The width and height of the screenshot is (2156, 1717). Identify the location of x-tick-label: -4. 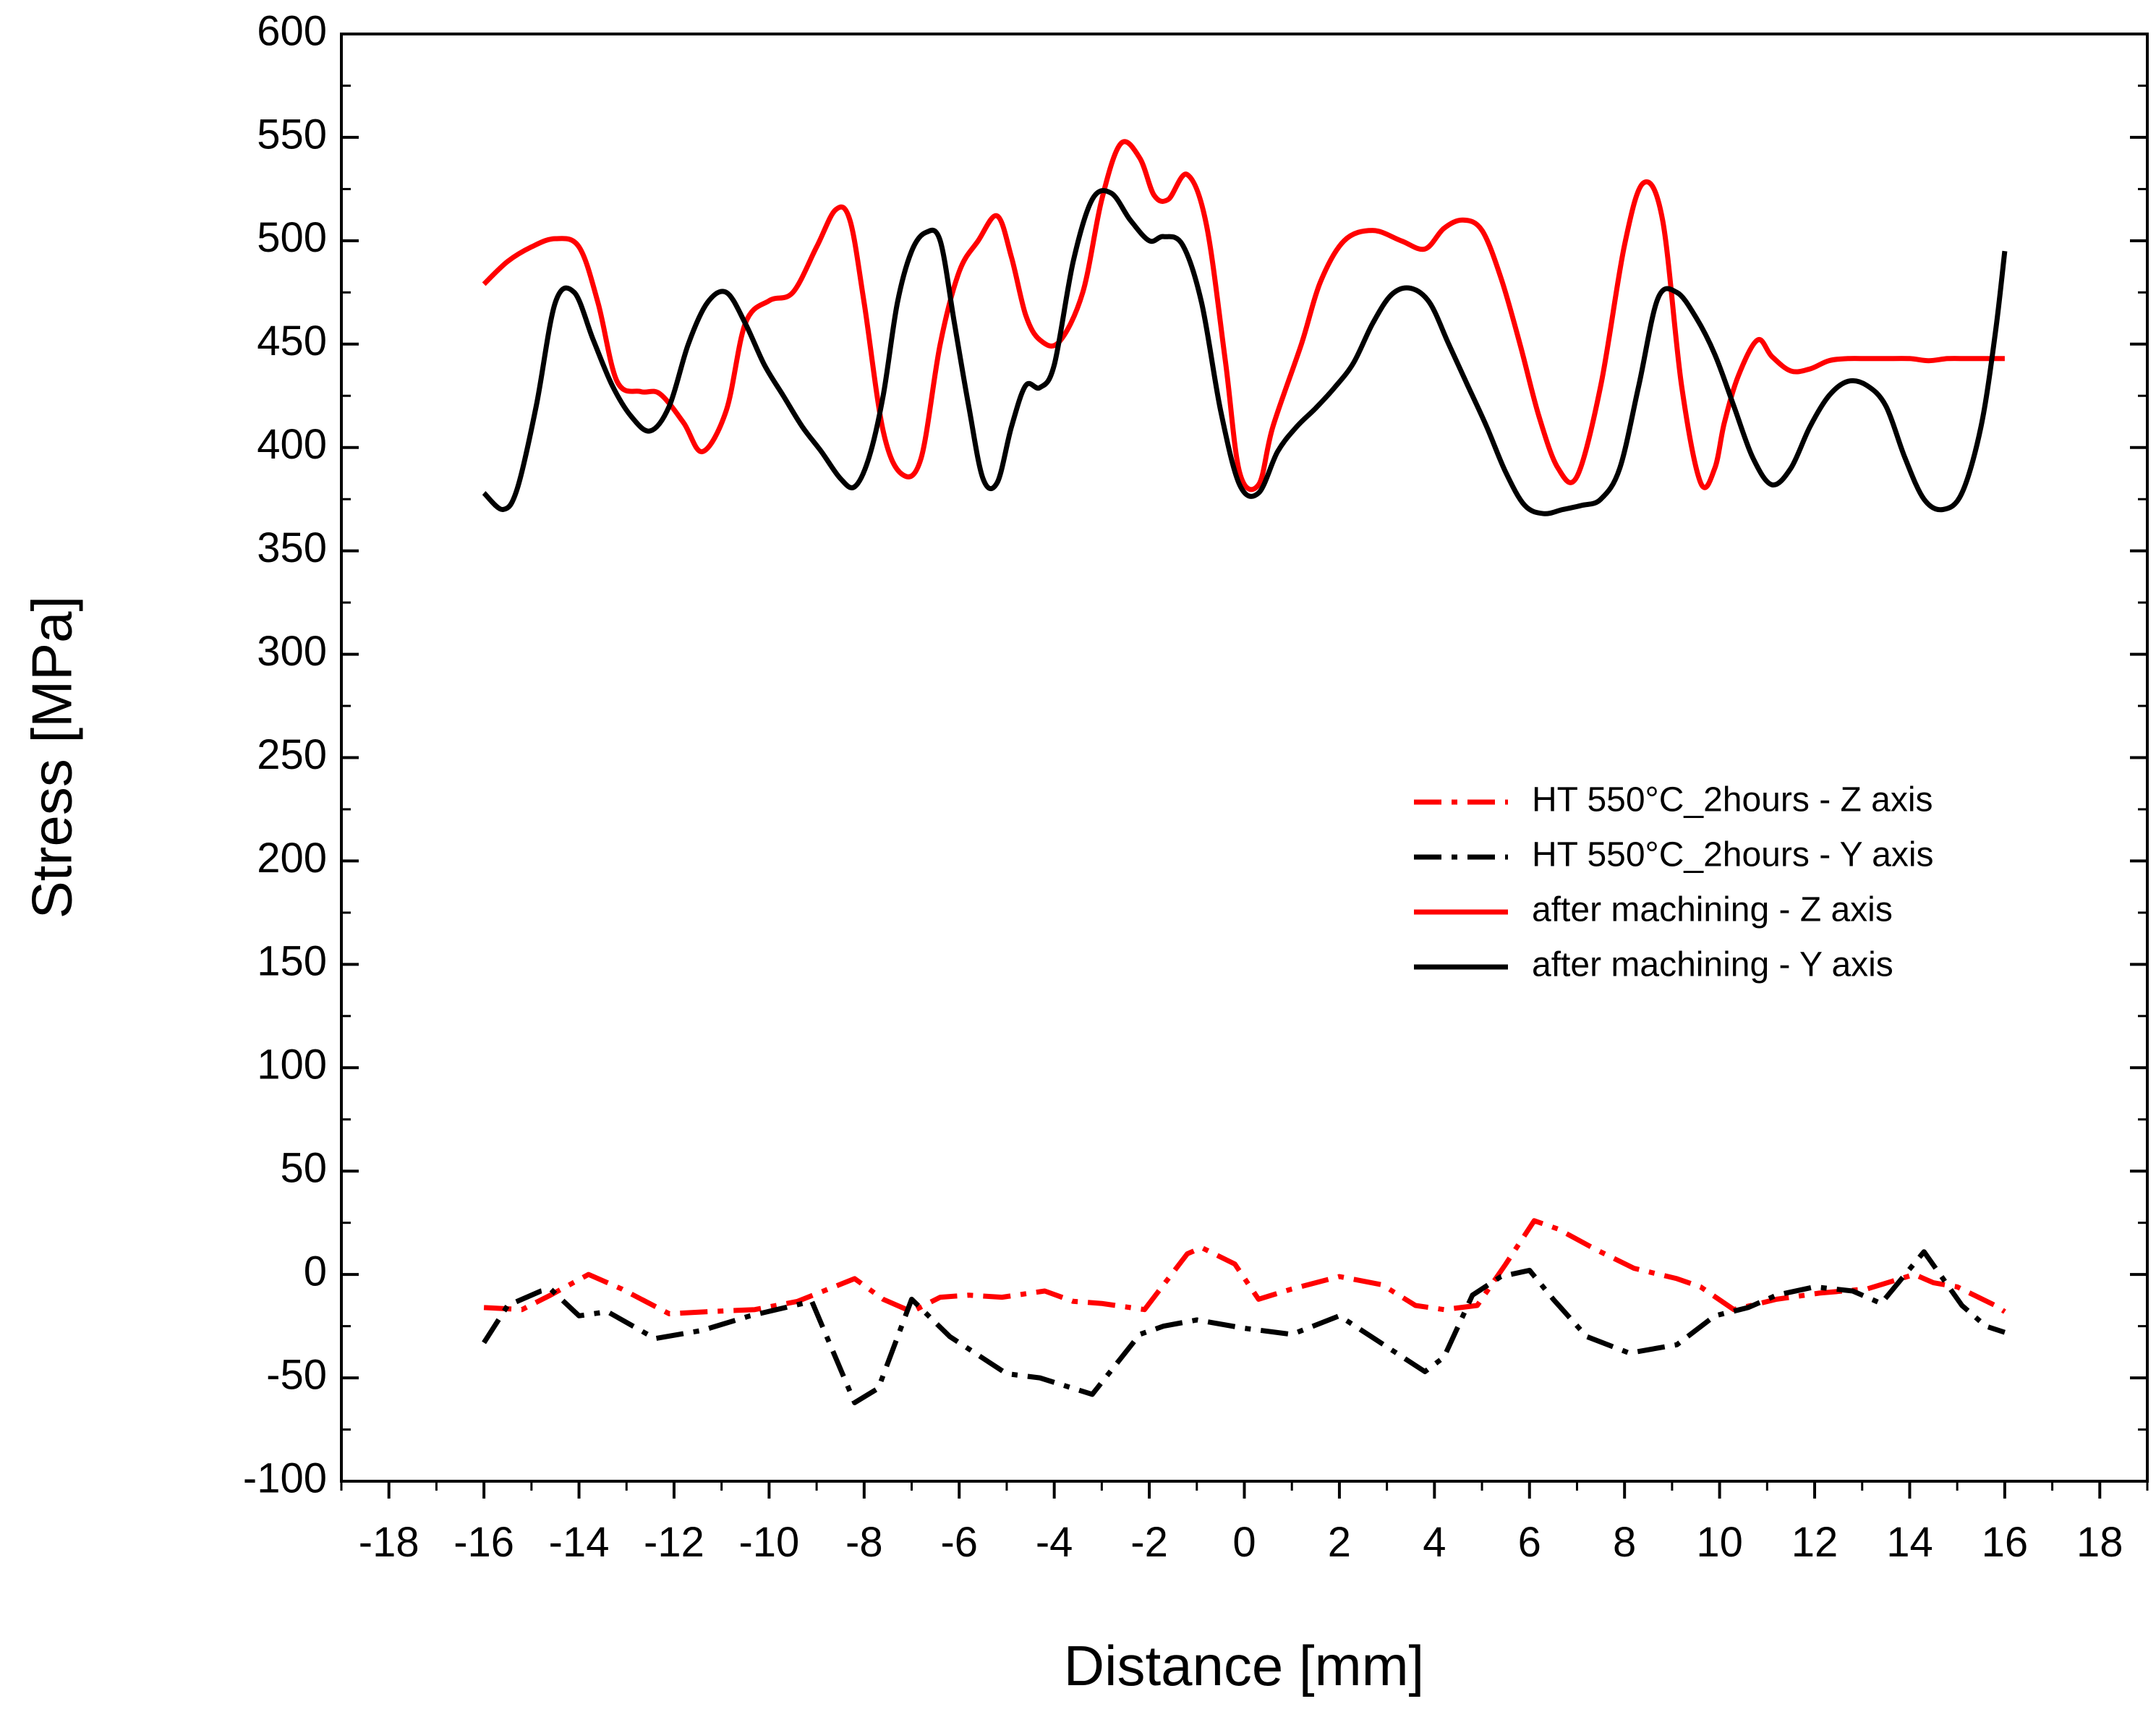
(1054, 1542).